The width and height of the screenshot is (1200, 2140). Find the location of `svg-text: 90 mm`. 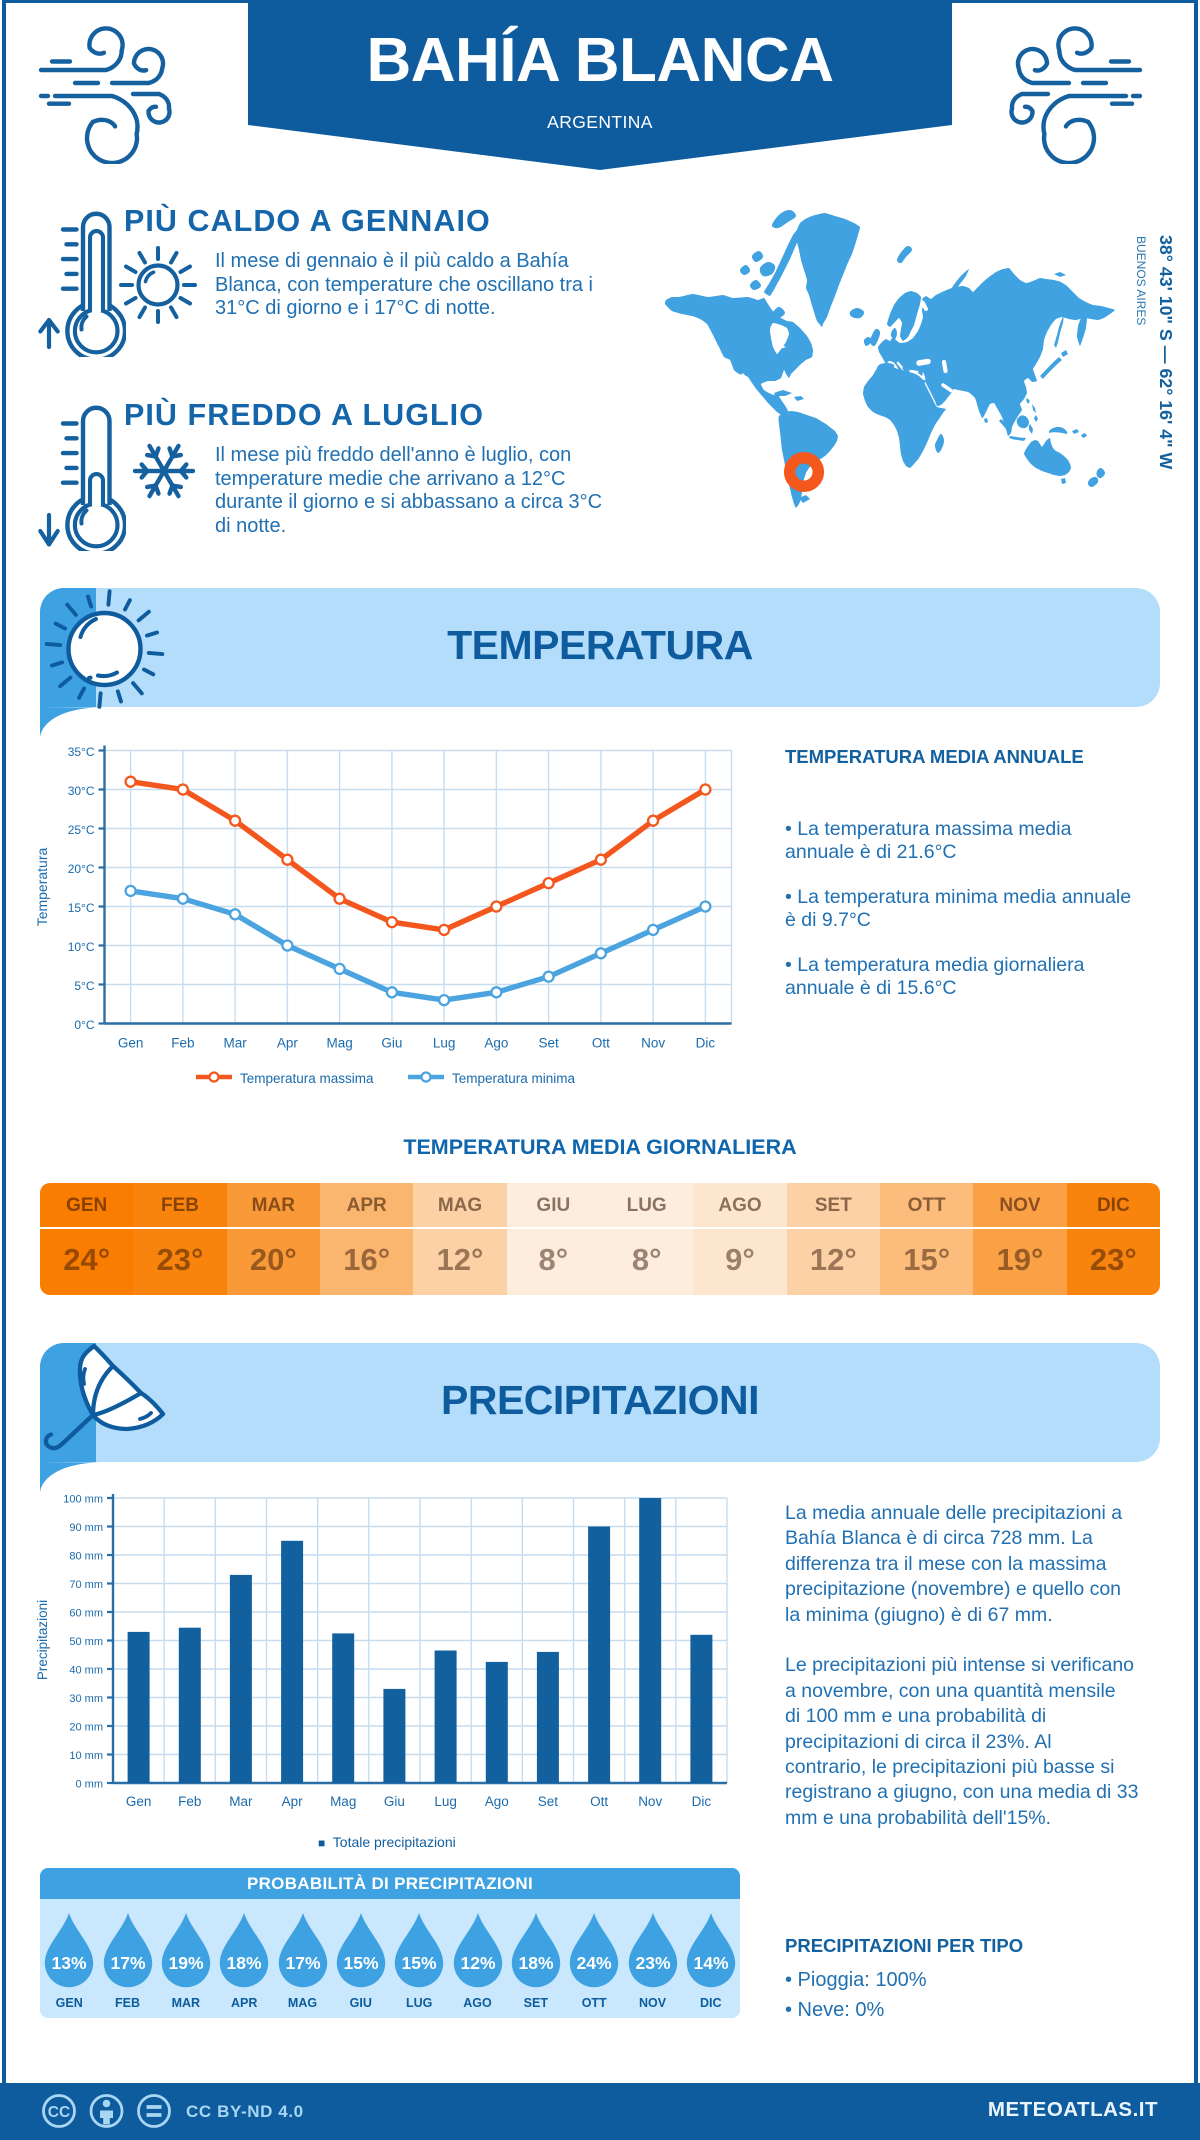

svg-text: 90 mm is located at coordinates (86, 1528).